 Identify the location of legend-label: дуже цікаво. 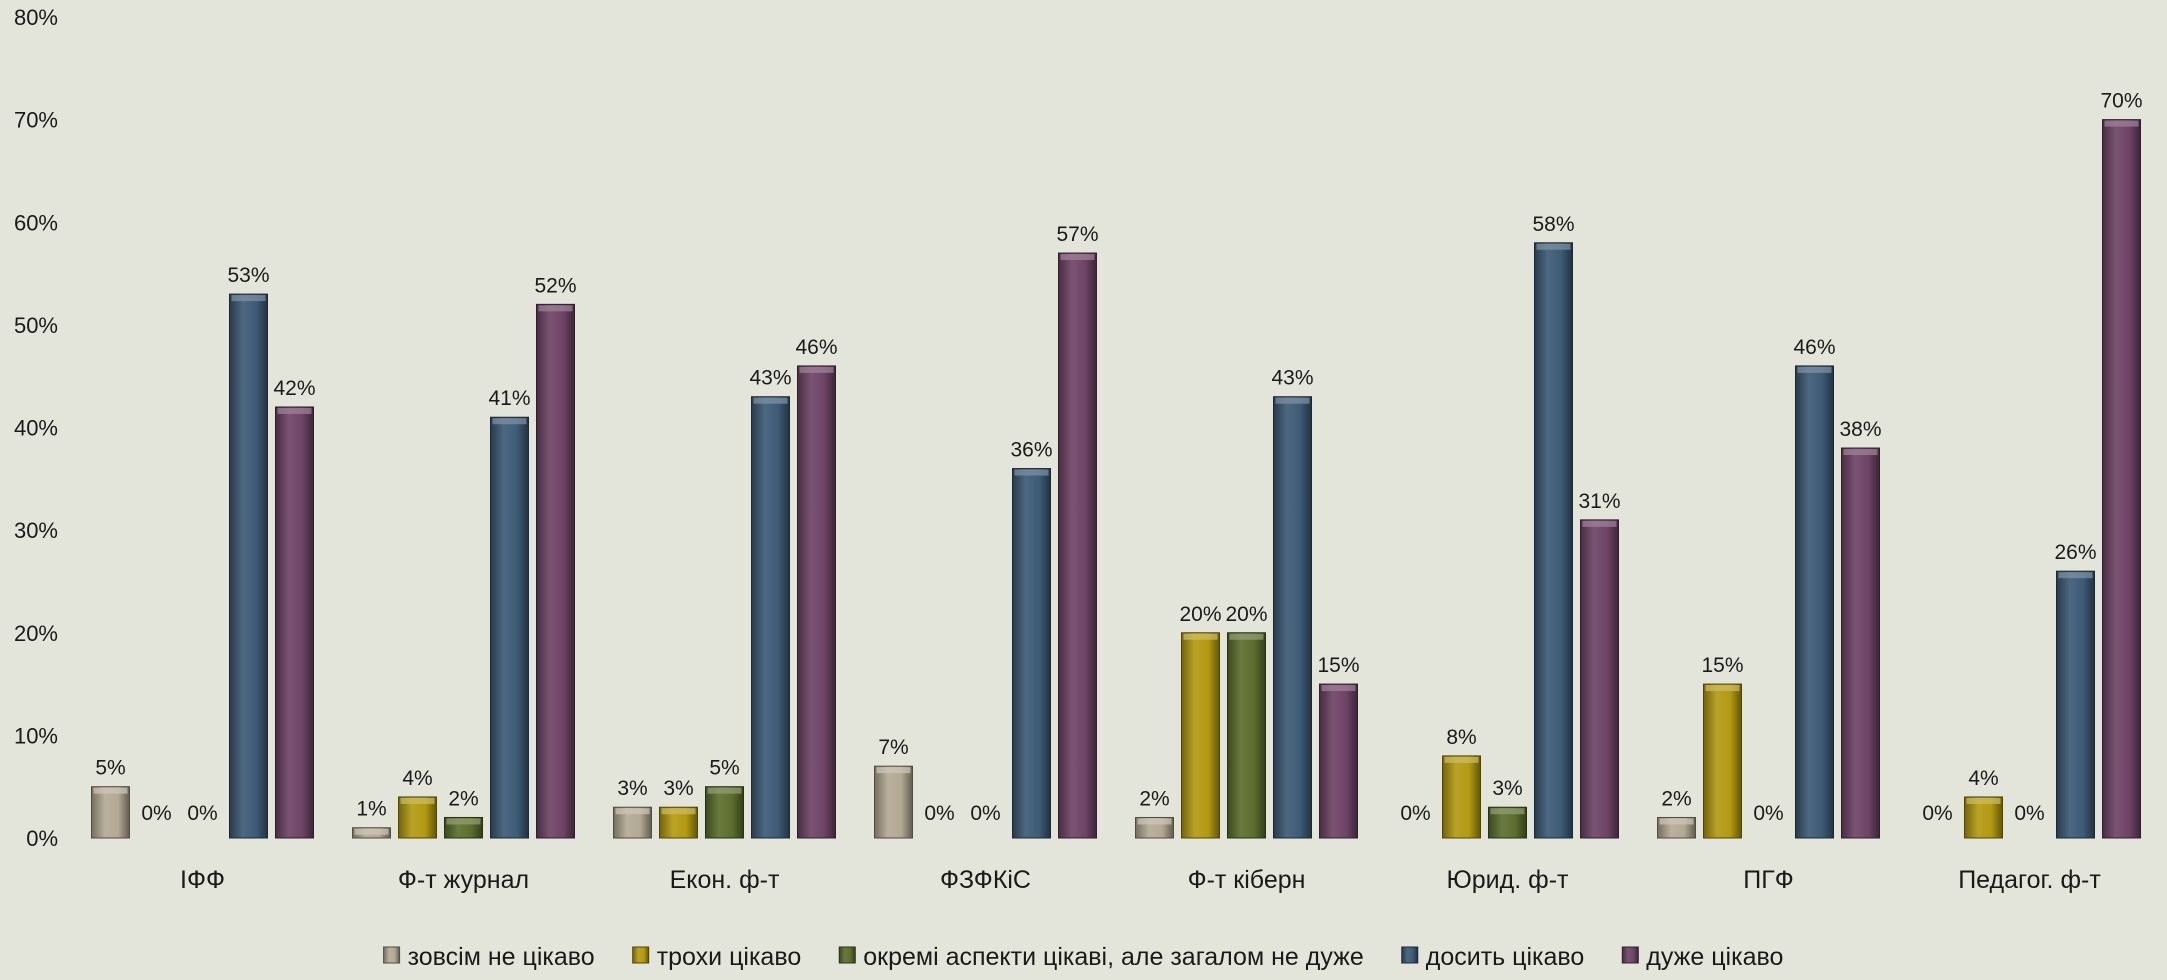
(1714, 957).